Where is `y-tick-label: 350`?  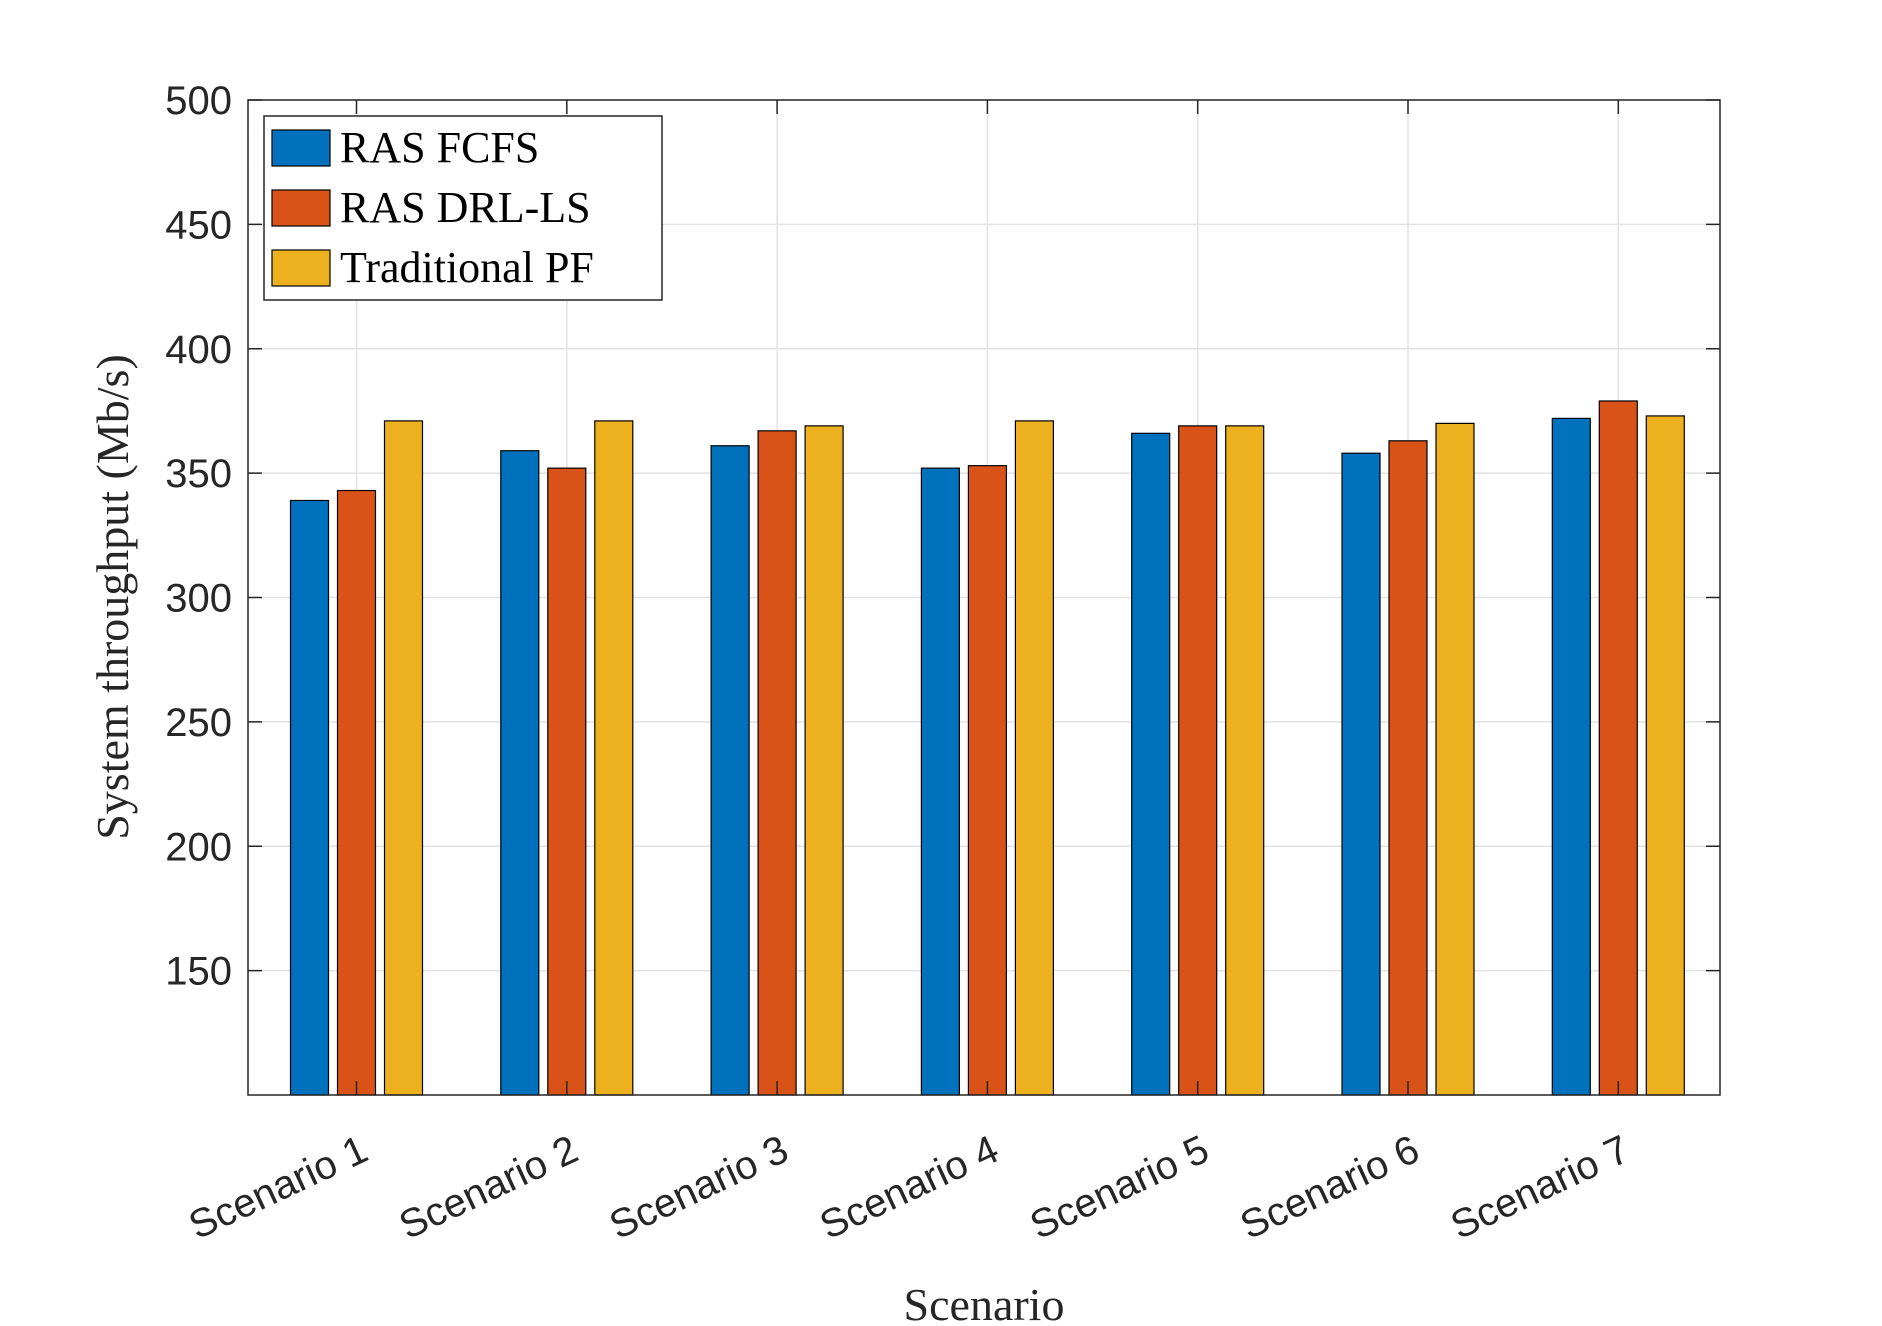 y-tick-label: 350 is located at coordinates (198, 474).